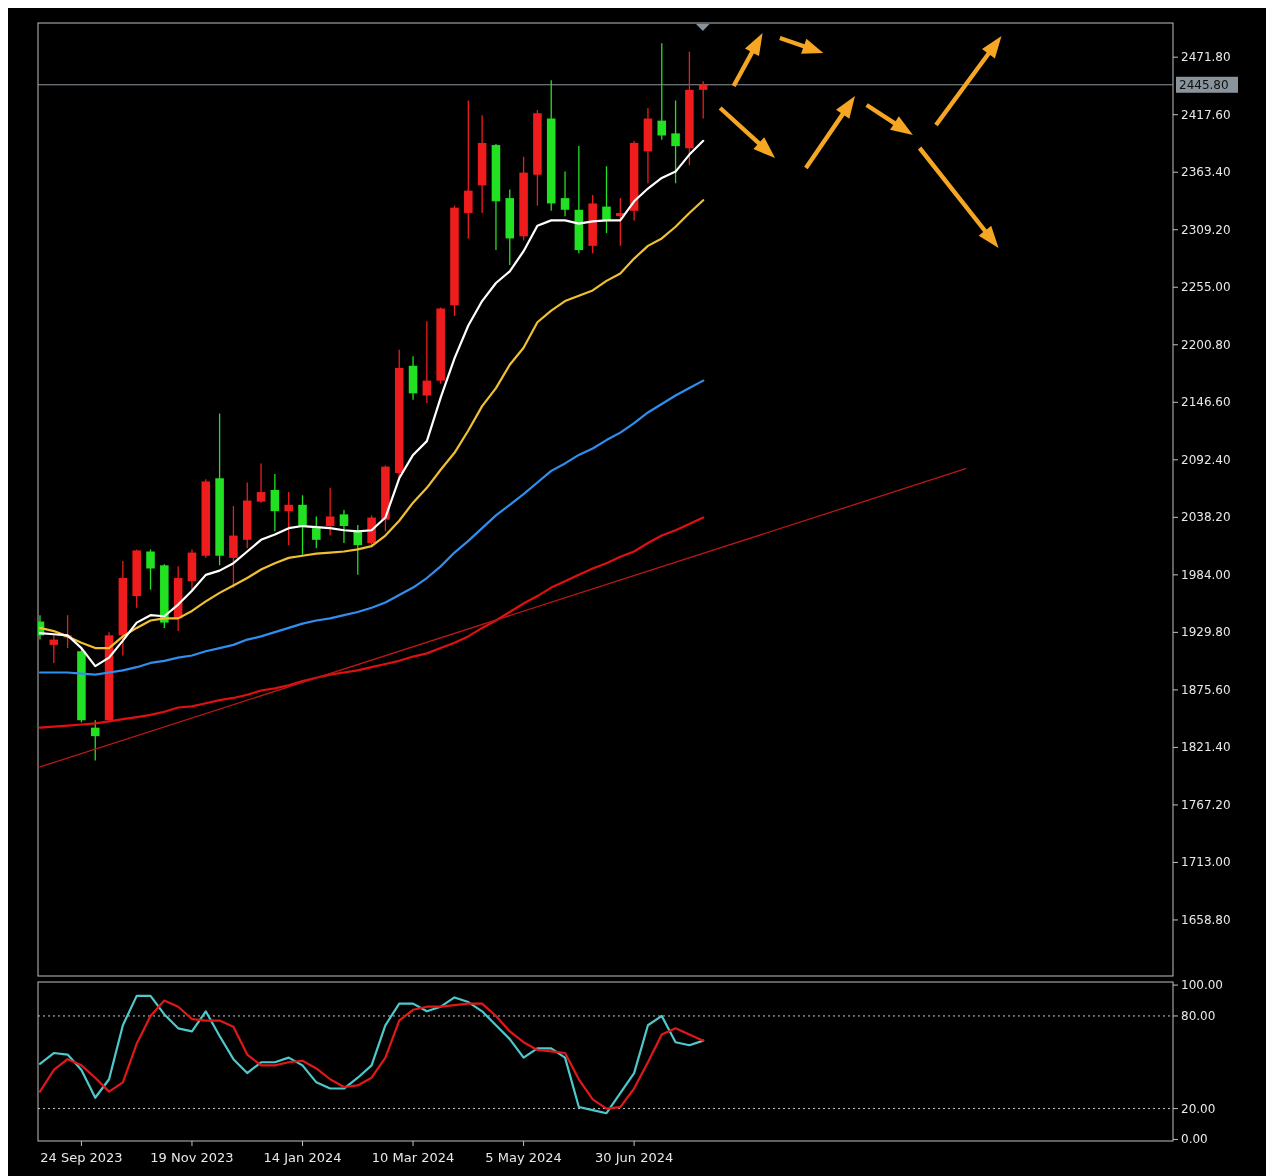 The image size is (1276, 1176). I want to click on y-tick-label: 2200.80, so click(1206, 344).